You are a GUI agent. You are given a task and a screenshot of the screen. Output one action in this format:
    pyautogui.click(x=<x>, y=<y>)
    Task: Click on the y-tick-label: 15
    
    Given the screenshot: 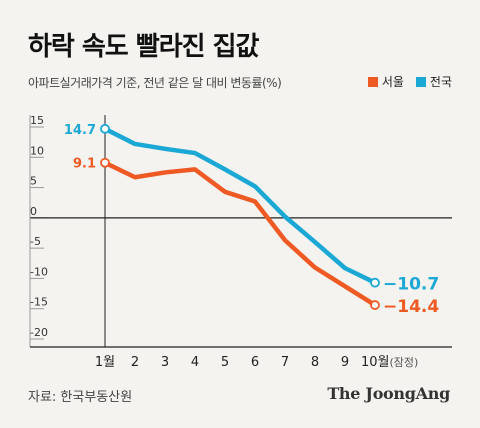 What is the action you would take?
    pyautogui.click(x=37, y=120)
    